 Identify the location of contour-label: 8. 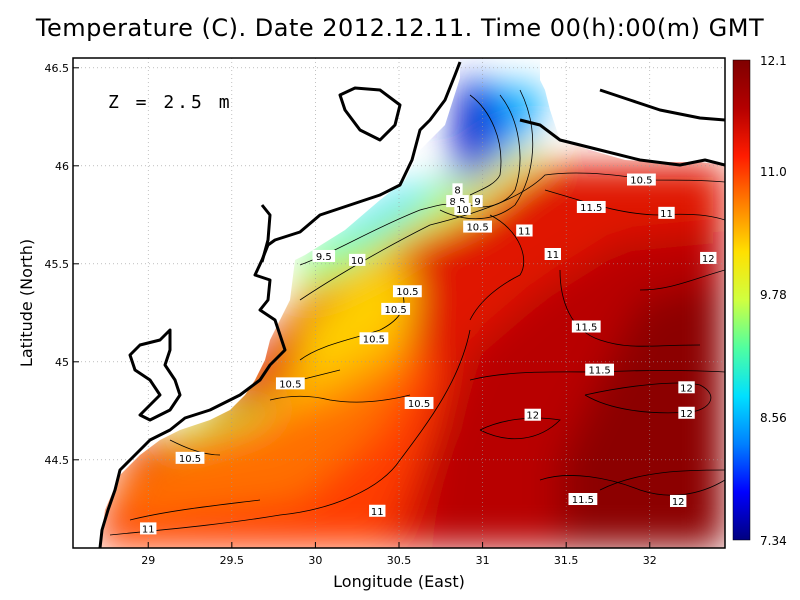
(457, 189).